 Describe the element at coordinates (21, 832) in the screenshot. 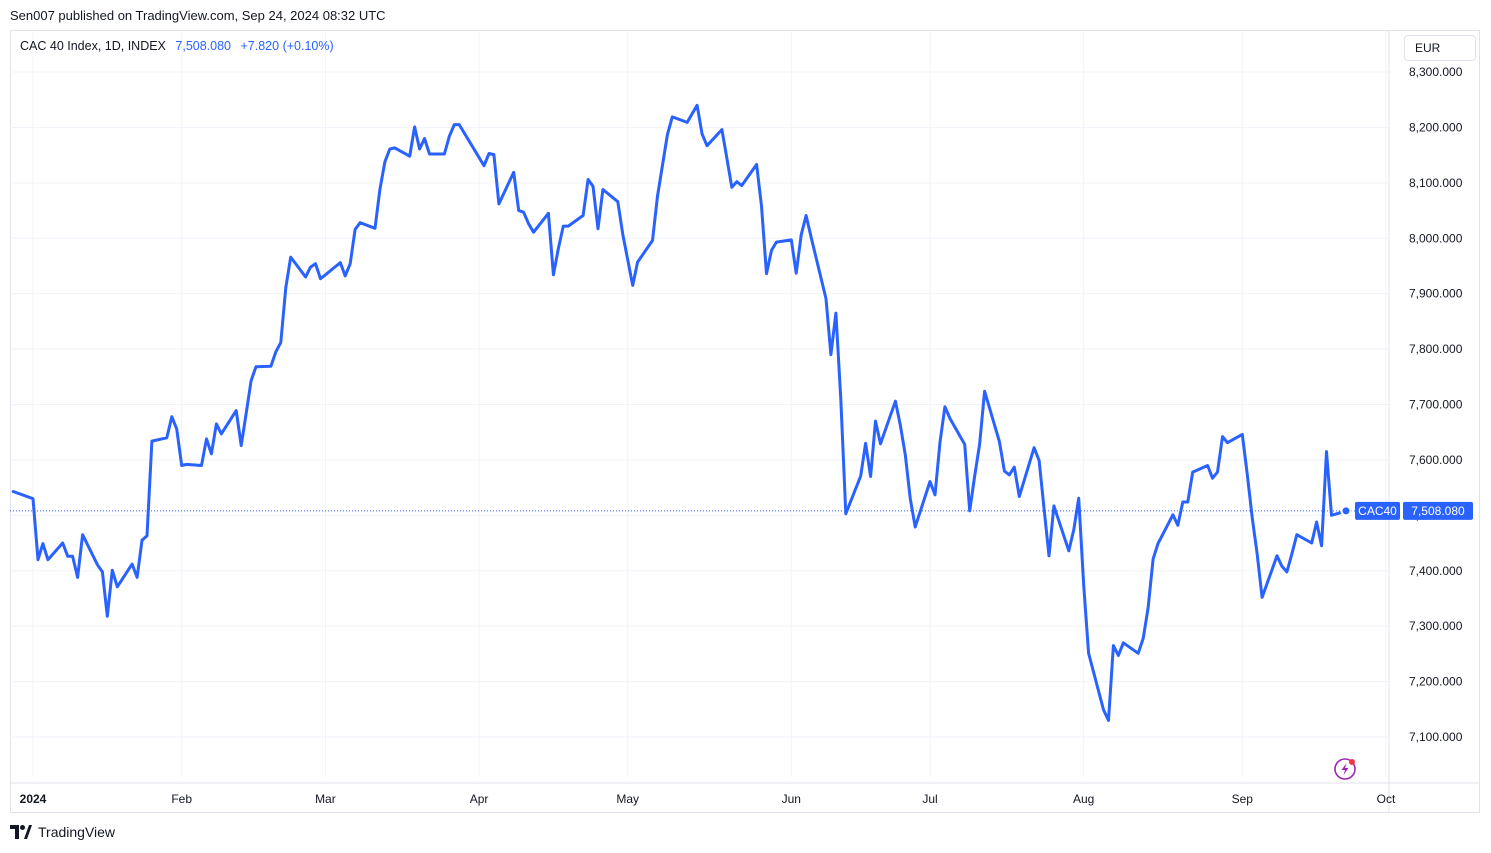

I see `tradingview-logo-icon` at that location.